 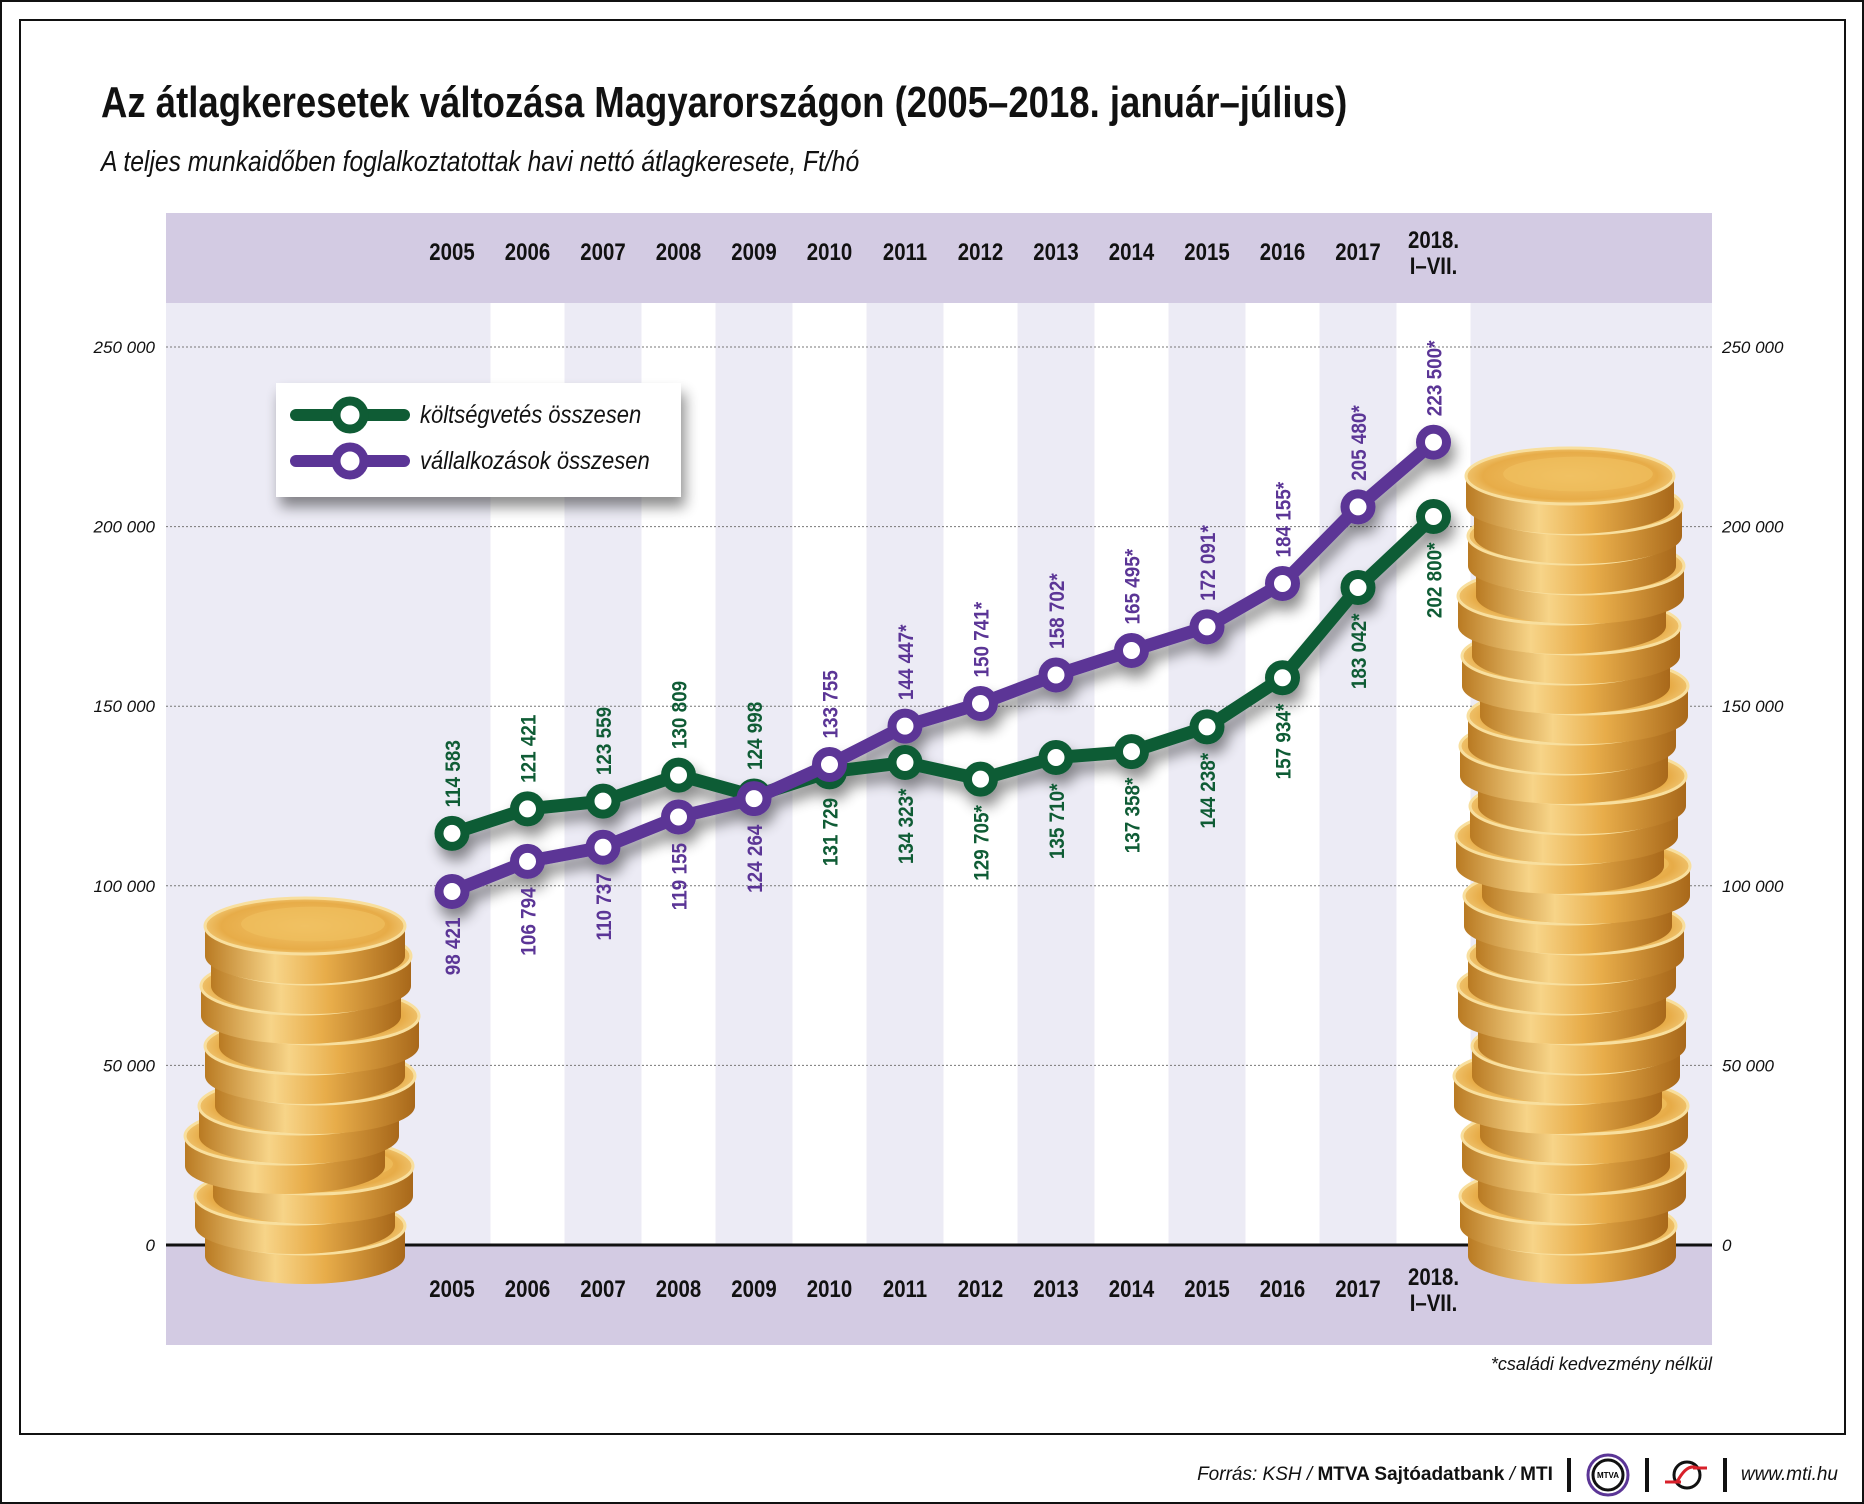 I want to click on y-tick-label-right: 100 000, so click(x=1753, y=886).